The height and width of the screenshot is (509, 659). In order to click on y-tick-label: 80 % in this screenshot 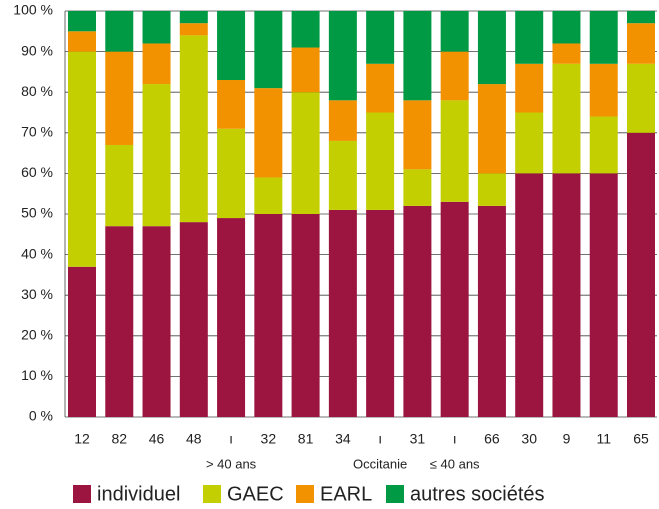, I will do `click(37, 91)`.